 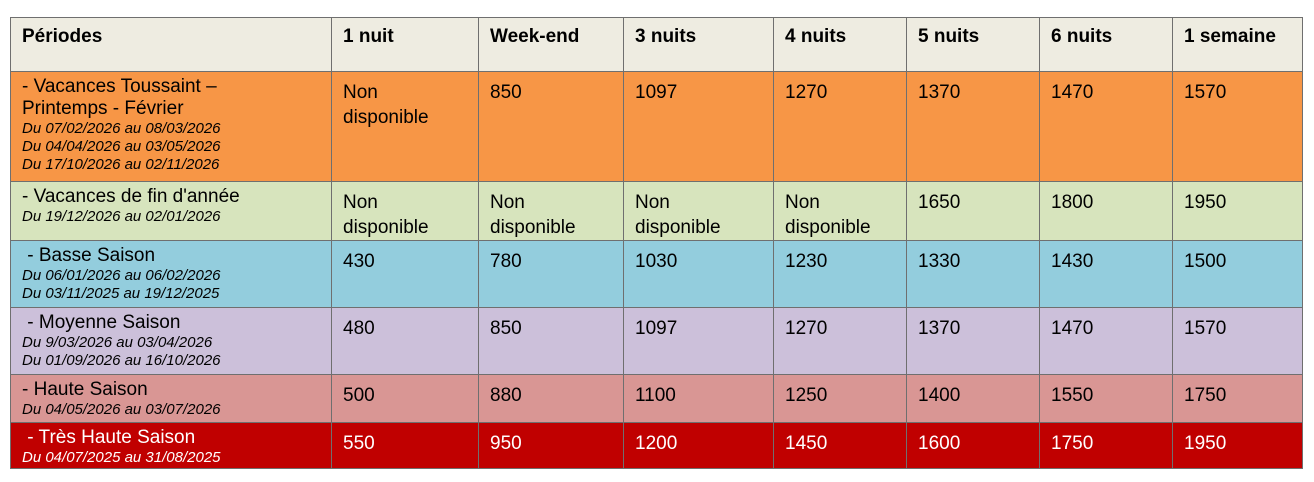 What do you see at coordinates (121, 409) in the screenshot?
I see `period-date-range: Du 04/05/2026 au 03/07/2026` at bounding box center [121, 409].